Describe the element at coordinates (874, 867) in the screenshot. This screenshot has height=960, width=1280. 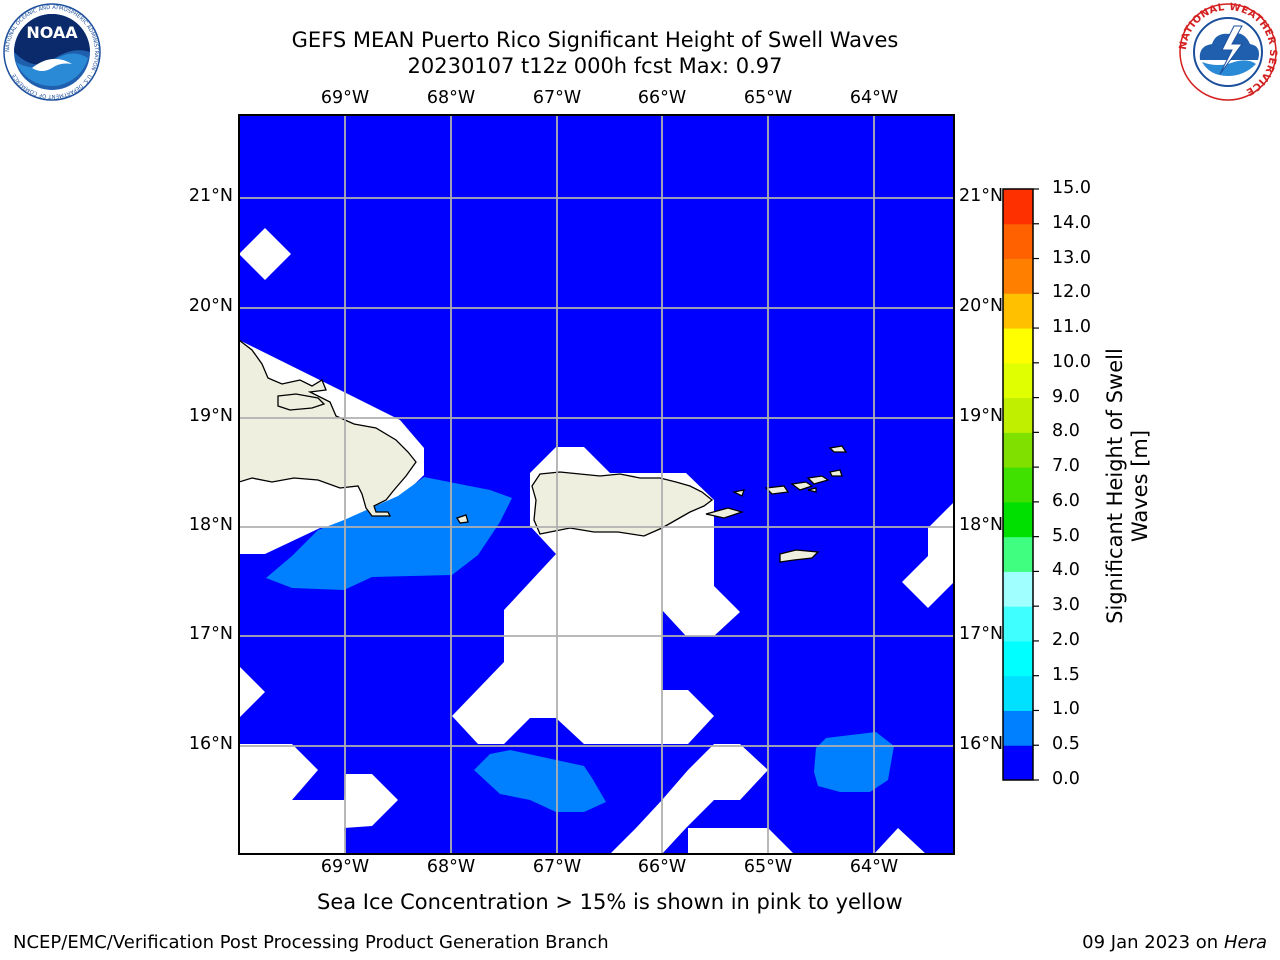
I see `lon-label-bottom: 64°W` at that location.